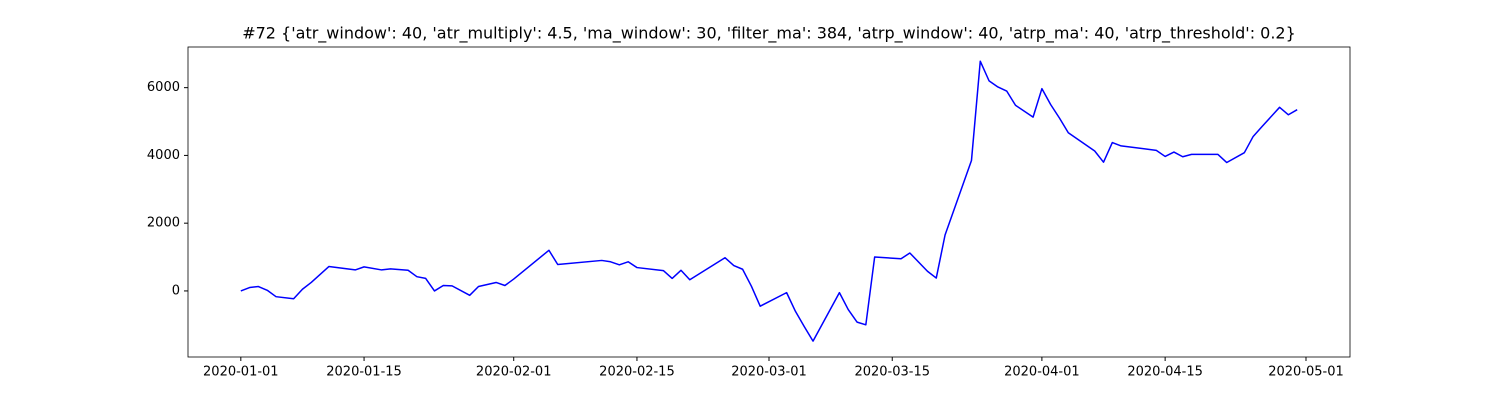  I want to click on y-tick-label: 6000, so click(163, 87).